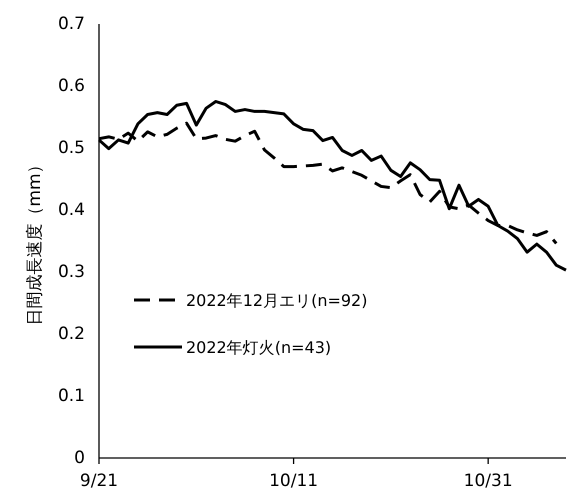 The width and height of the screenshot is (570, 497). Describe the element at coordinates (71, 334) in the screenshot. I see `y-tick-label: 0.2` at that location.